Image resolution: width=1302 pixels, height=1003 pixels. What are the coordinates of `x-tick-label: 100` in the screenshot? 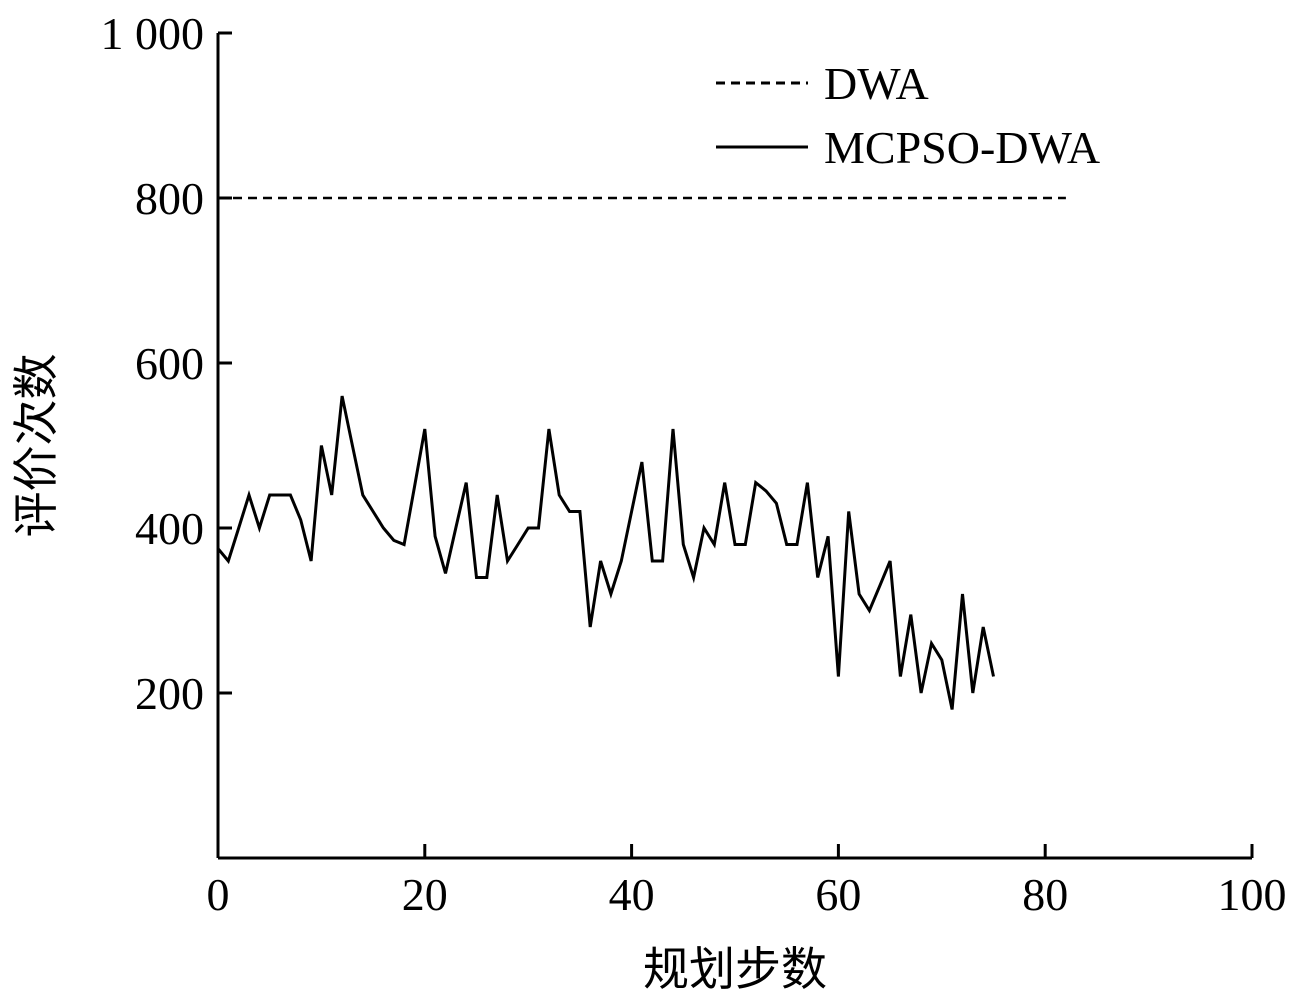 It's located at (1252, 894).